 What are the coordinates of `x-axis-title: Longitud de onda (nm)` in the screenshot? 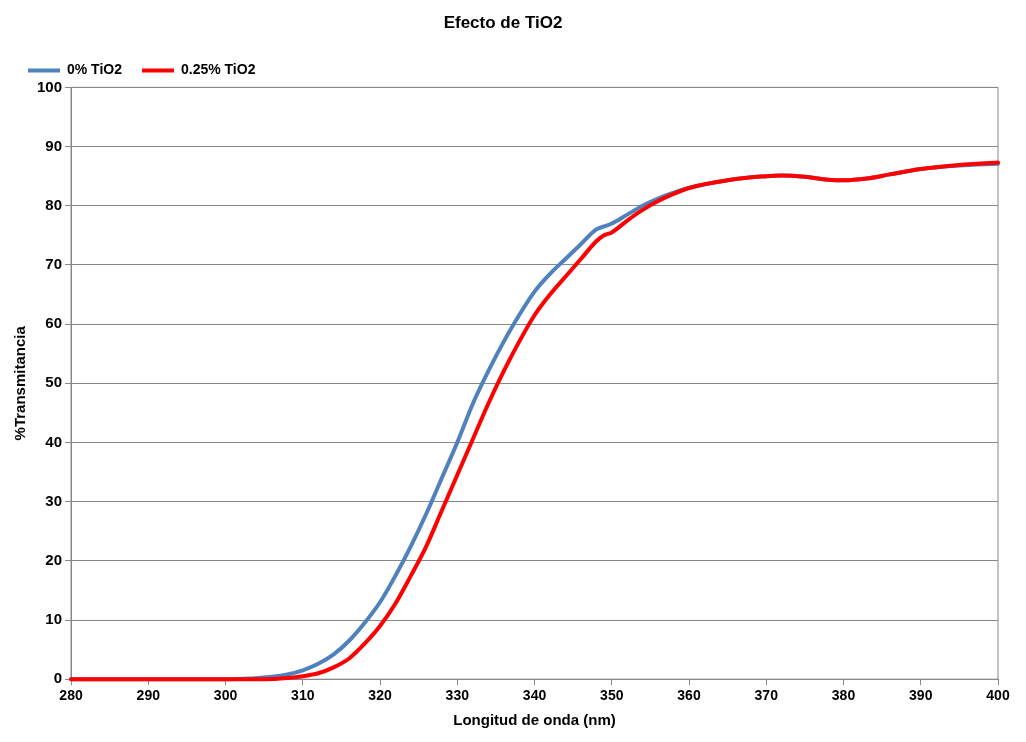 It's located at (534, 720).